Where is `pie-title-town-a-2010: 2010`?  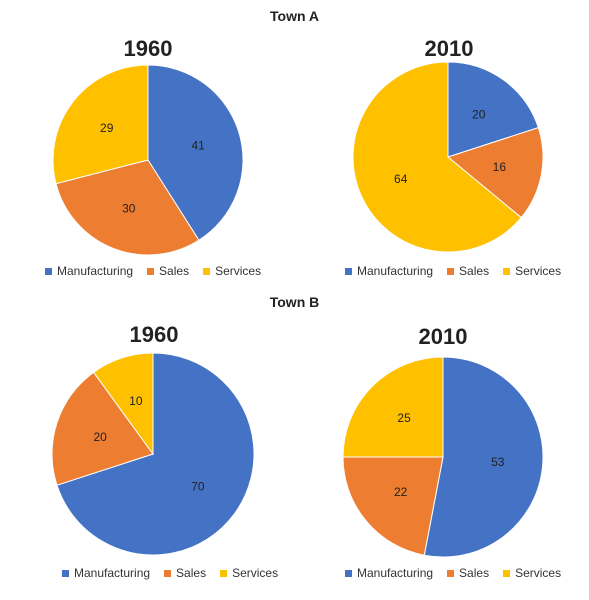
pie-title-town-a-2010: 2010 is located at coordinates (449, 48).